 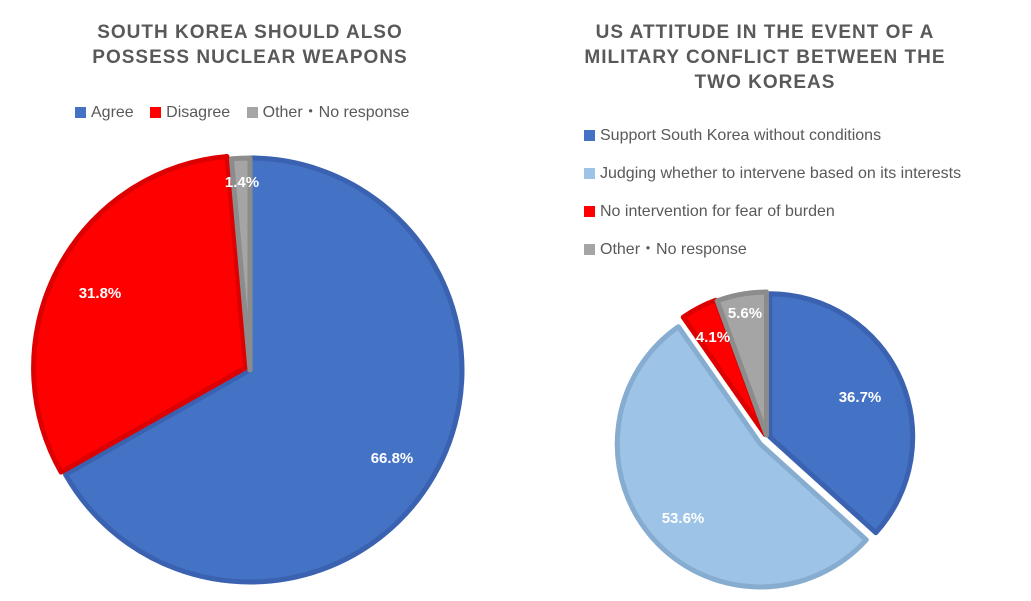 What do you see at coordinates (717, 211) in the screenshot?
I see `legend-label: No intervention for fear of burden` at bounding box center [717, 211].